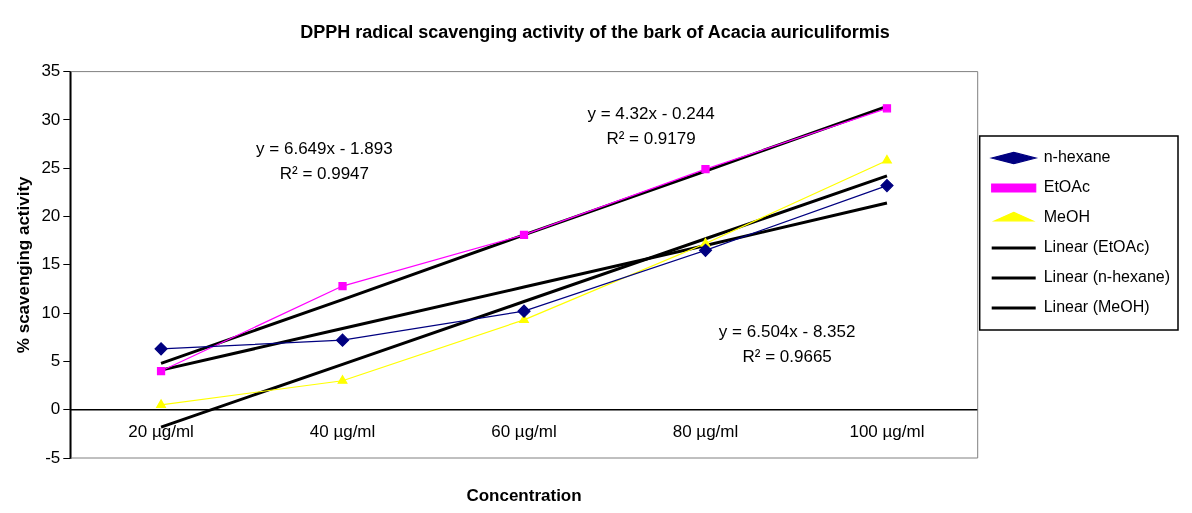 The height and width of the screenshot is (513, 1192). Describe the element at coordinates (324, 173) in the screenshot. I see `annotation: R² = 0.9947` at that location.